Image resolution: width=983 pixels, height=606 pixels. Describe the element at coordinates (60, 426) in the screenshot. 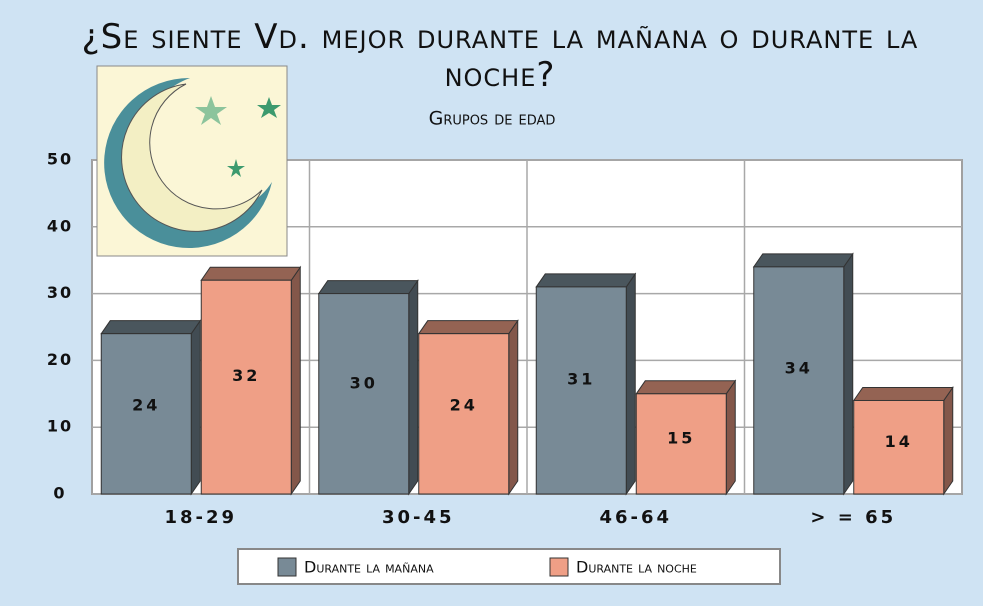

I see `y-tick-label: 10` at that location.